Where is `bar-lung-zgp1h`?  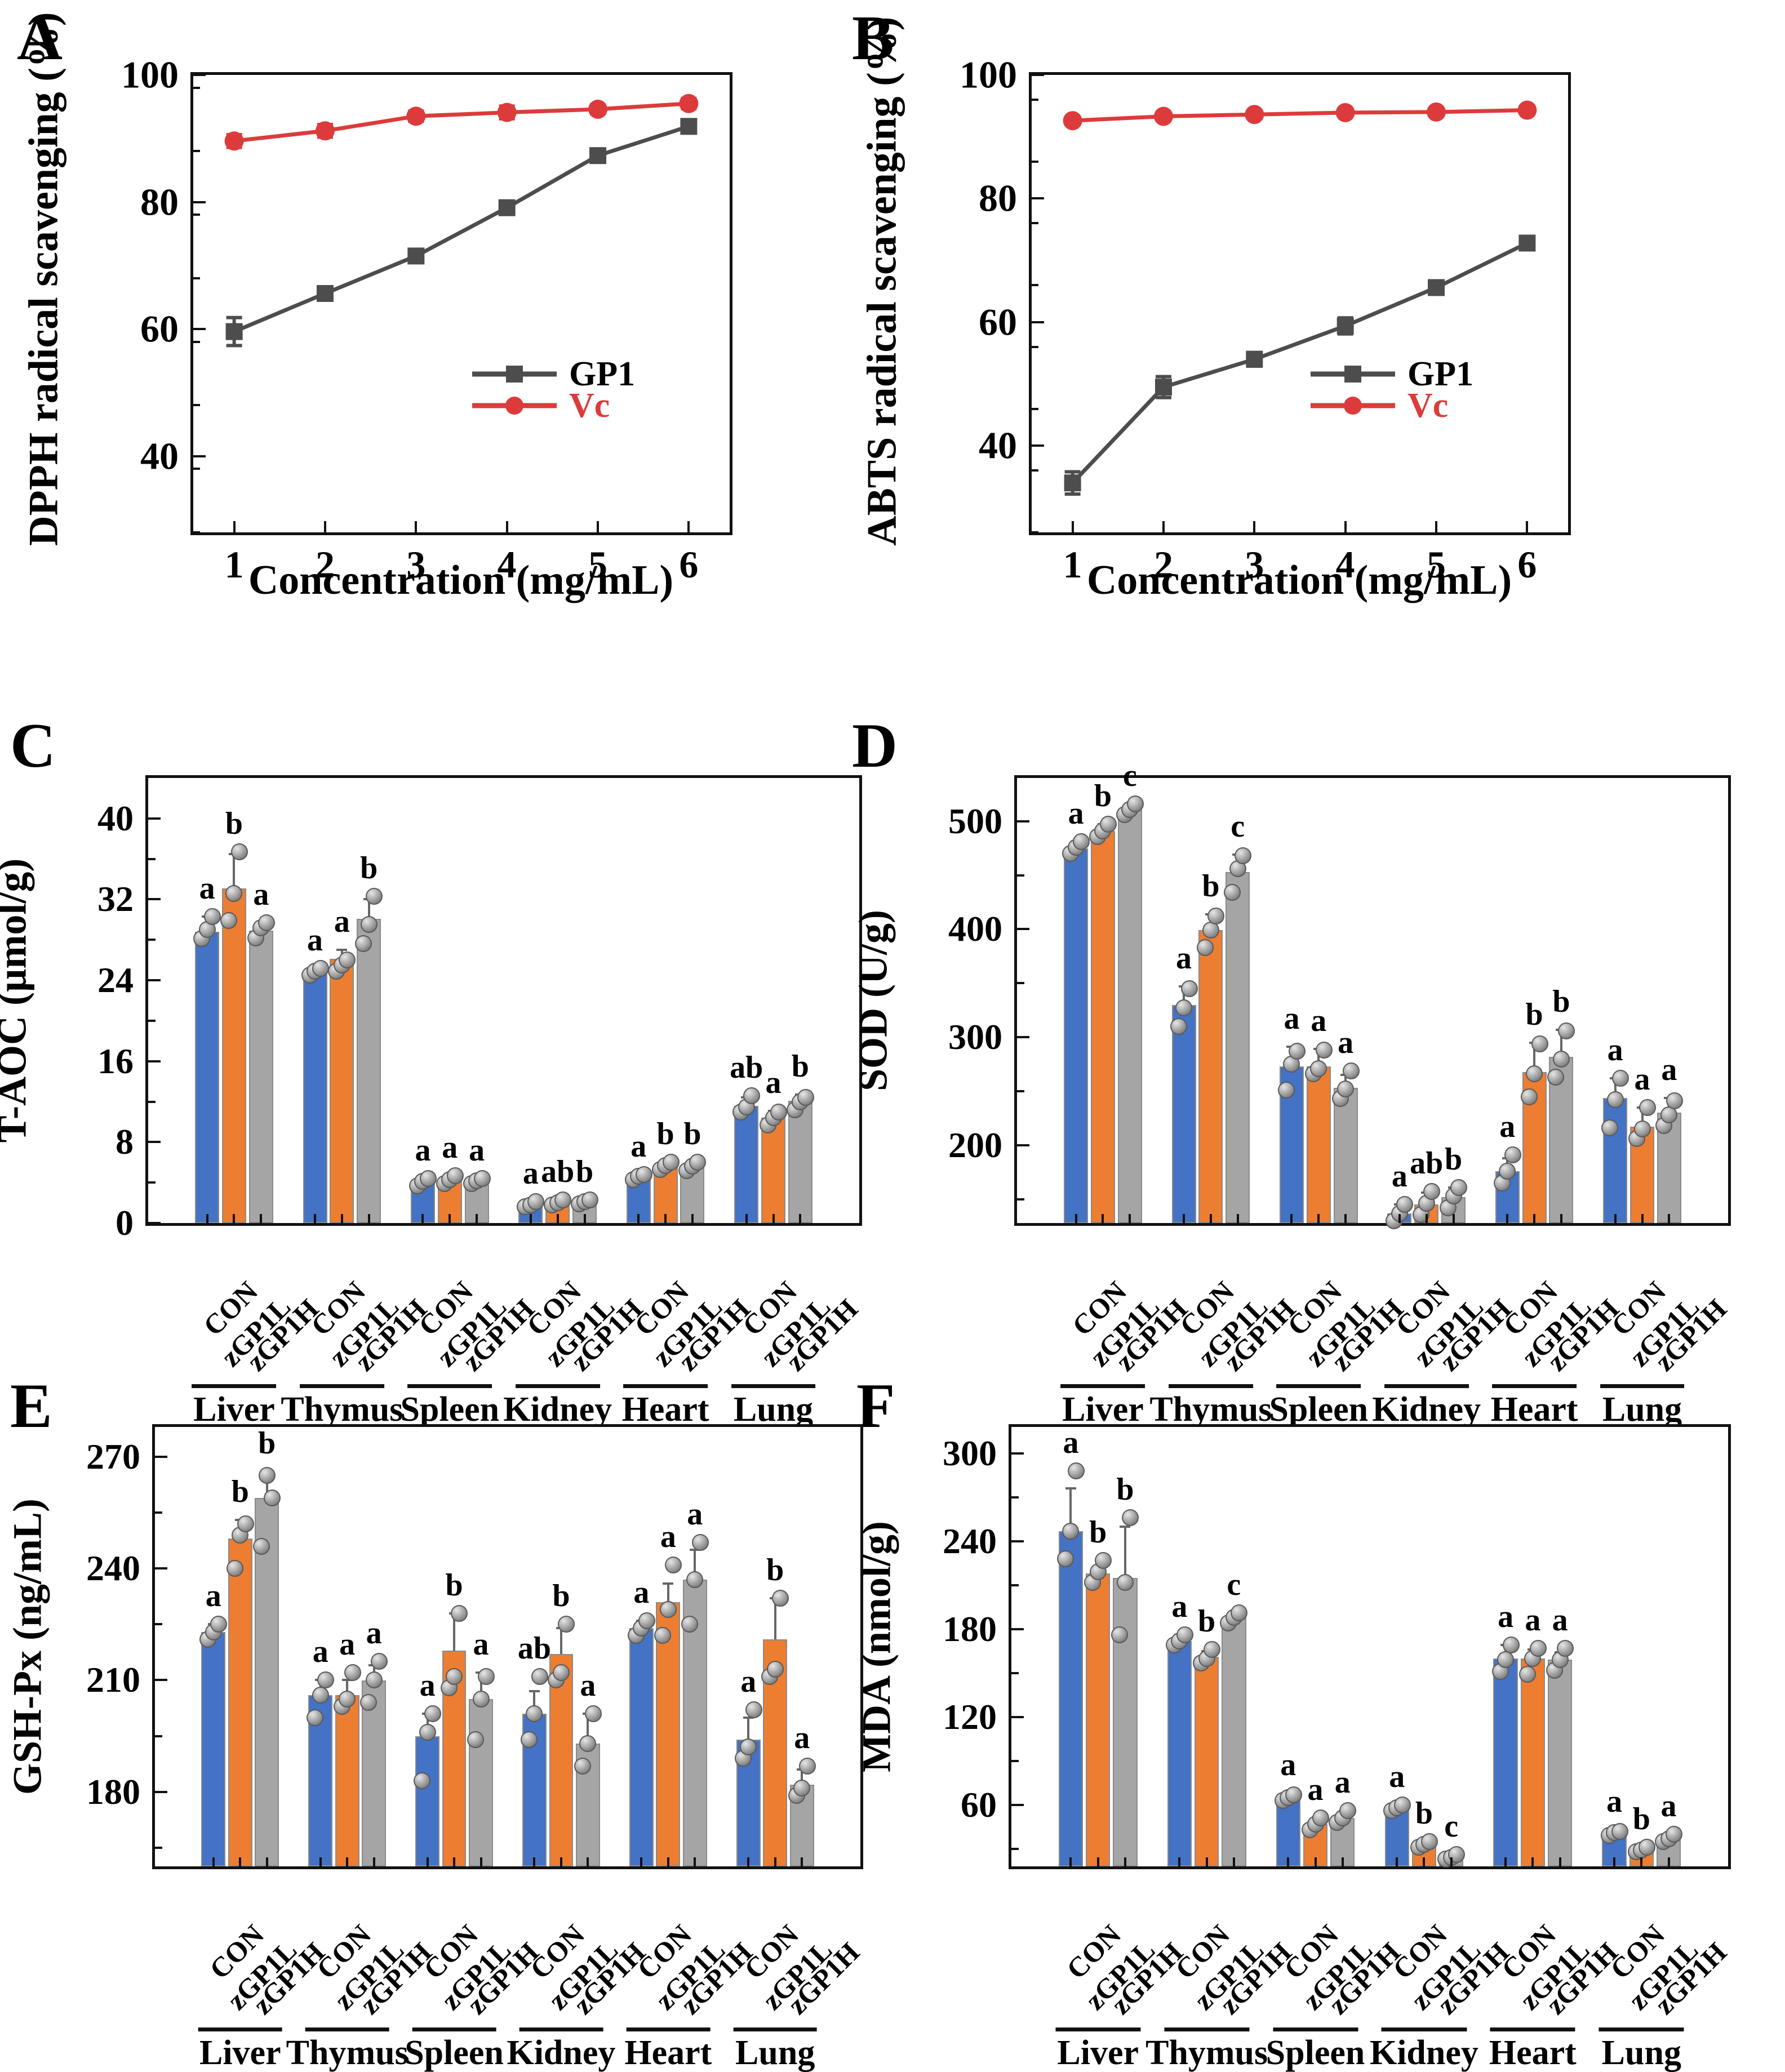
bar-lung-zgp1h is located at coordinates (800, 1161).